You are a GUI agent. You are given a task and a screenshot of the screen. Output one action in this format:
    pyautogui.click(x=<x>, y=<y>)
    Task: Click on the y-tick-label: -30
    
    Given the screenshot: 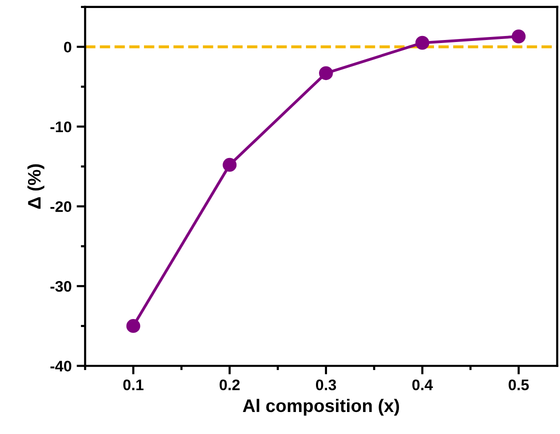 What is the action you would take?
    pyautogui.click(x=61, y=286)
    